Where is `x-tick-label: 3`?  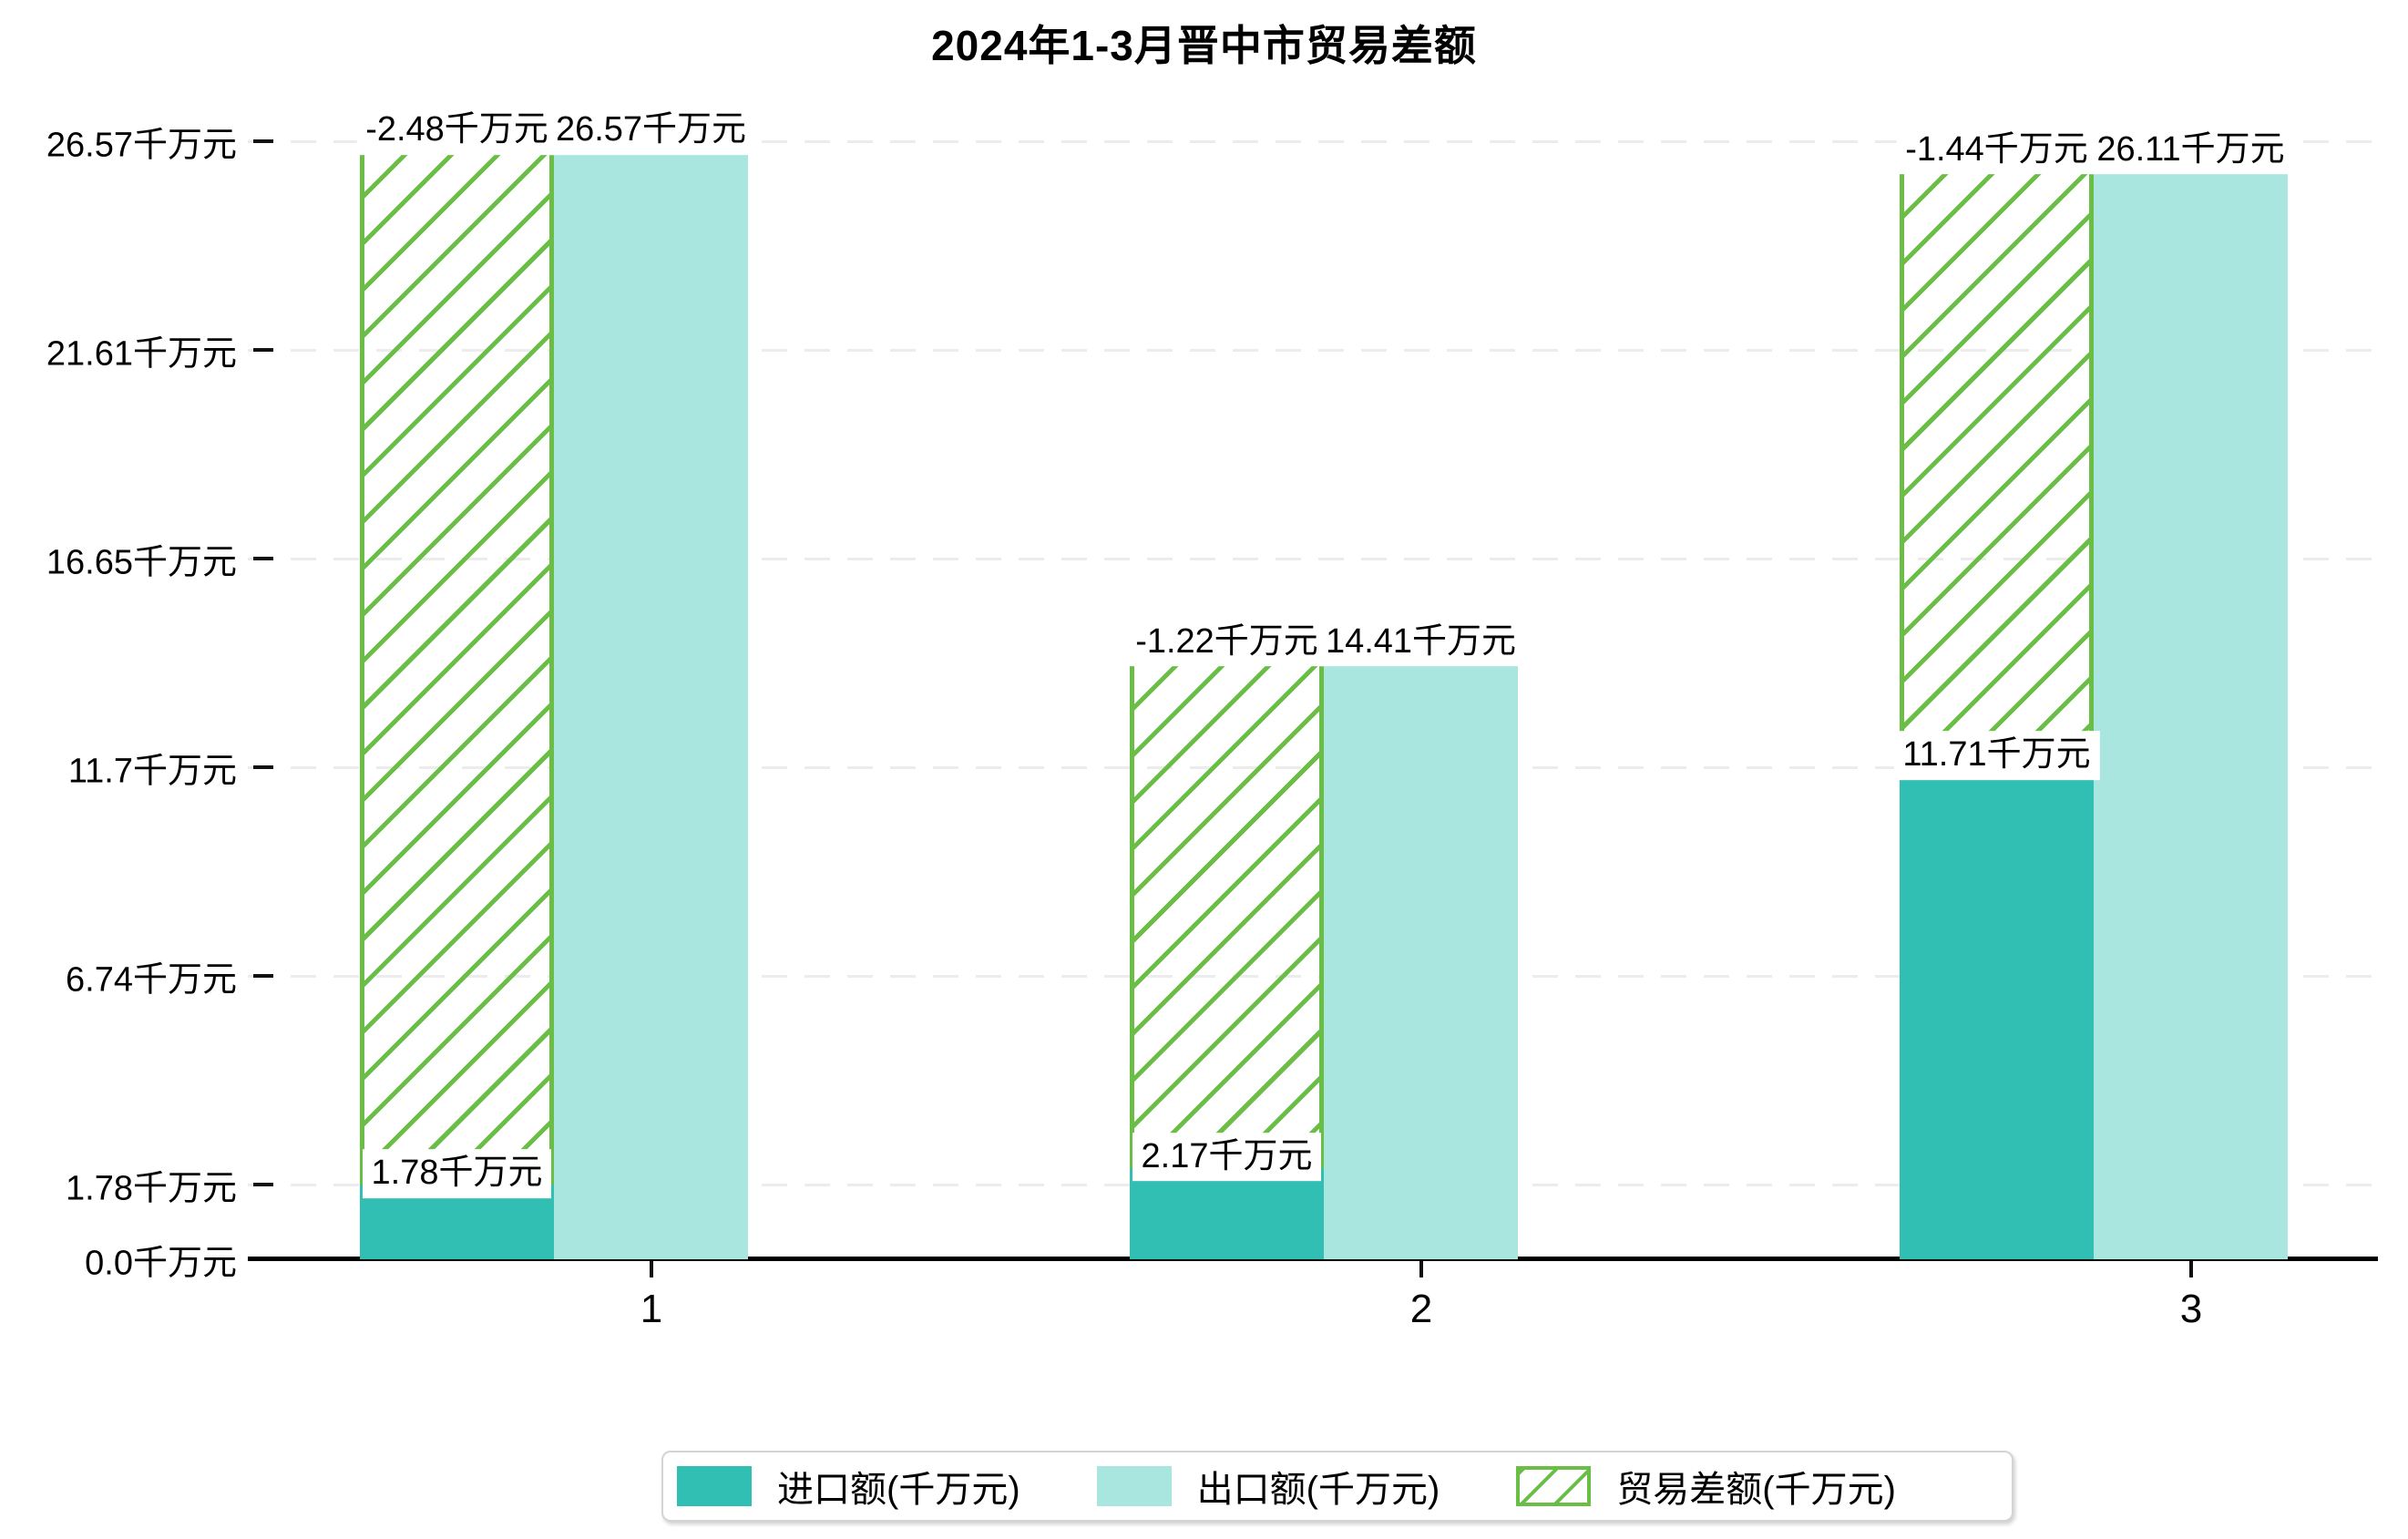 x-tick-label: 3 is located at coordinates (2191, 1309).